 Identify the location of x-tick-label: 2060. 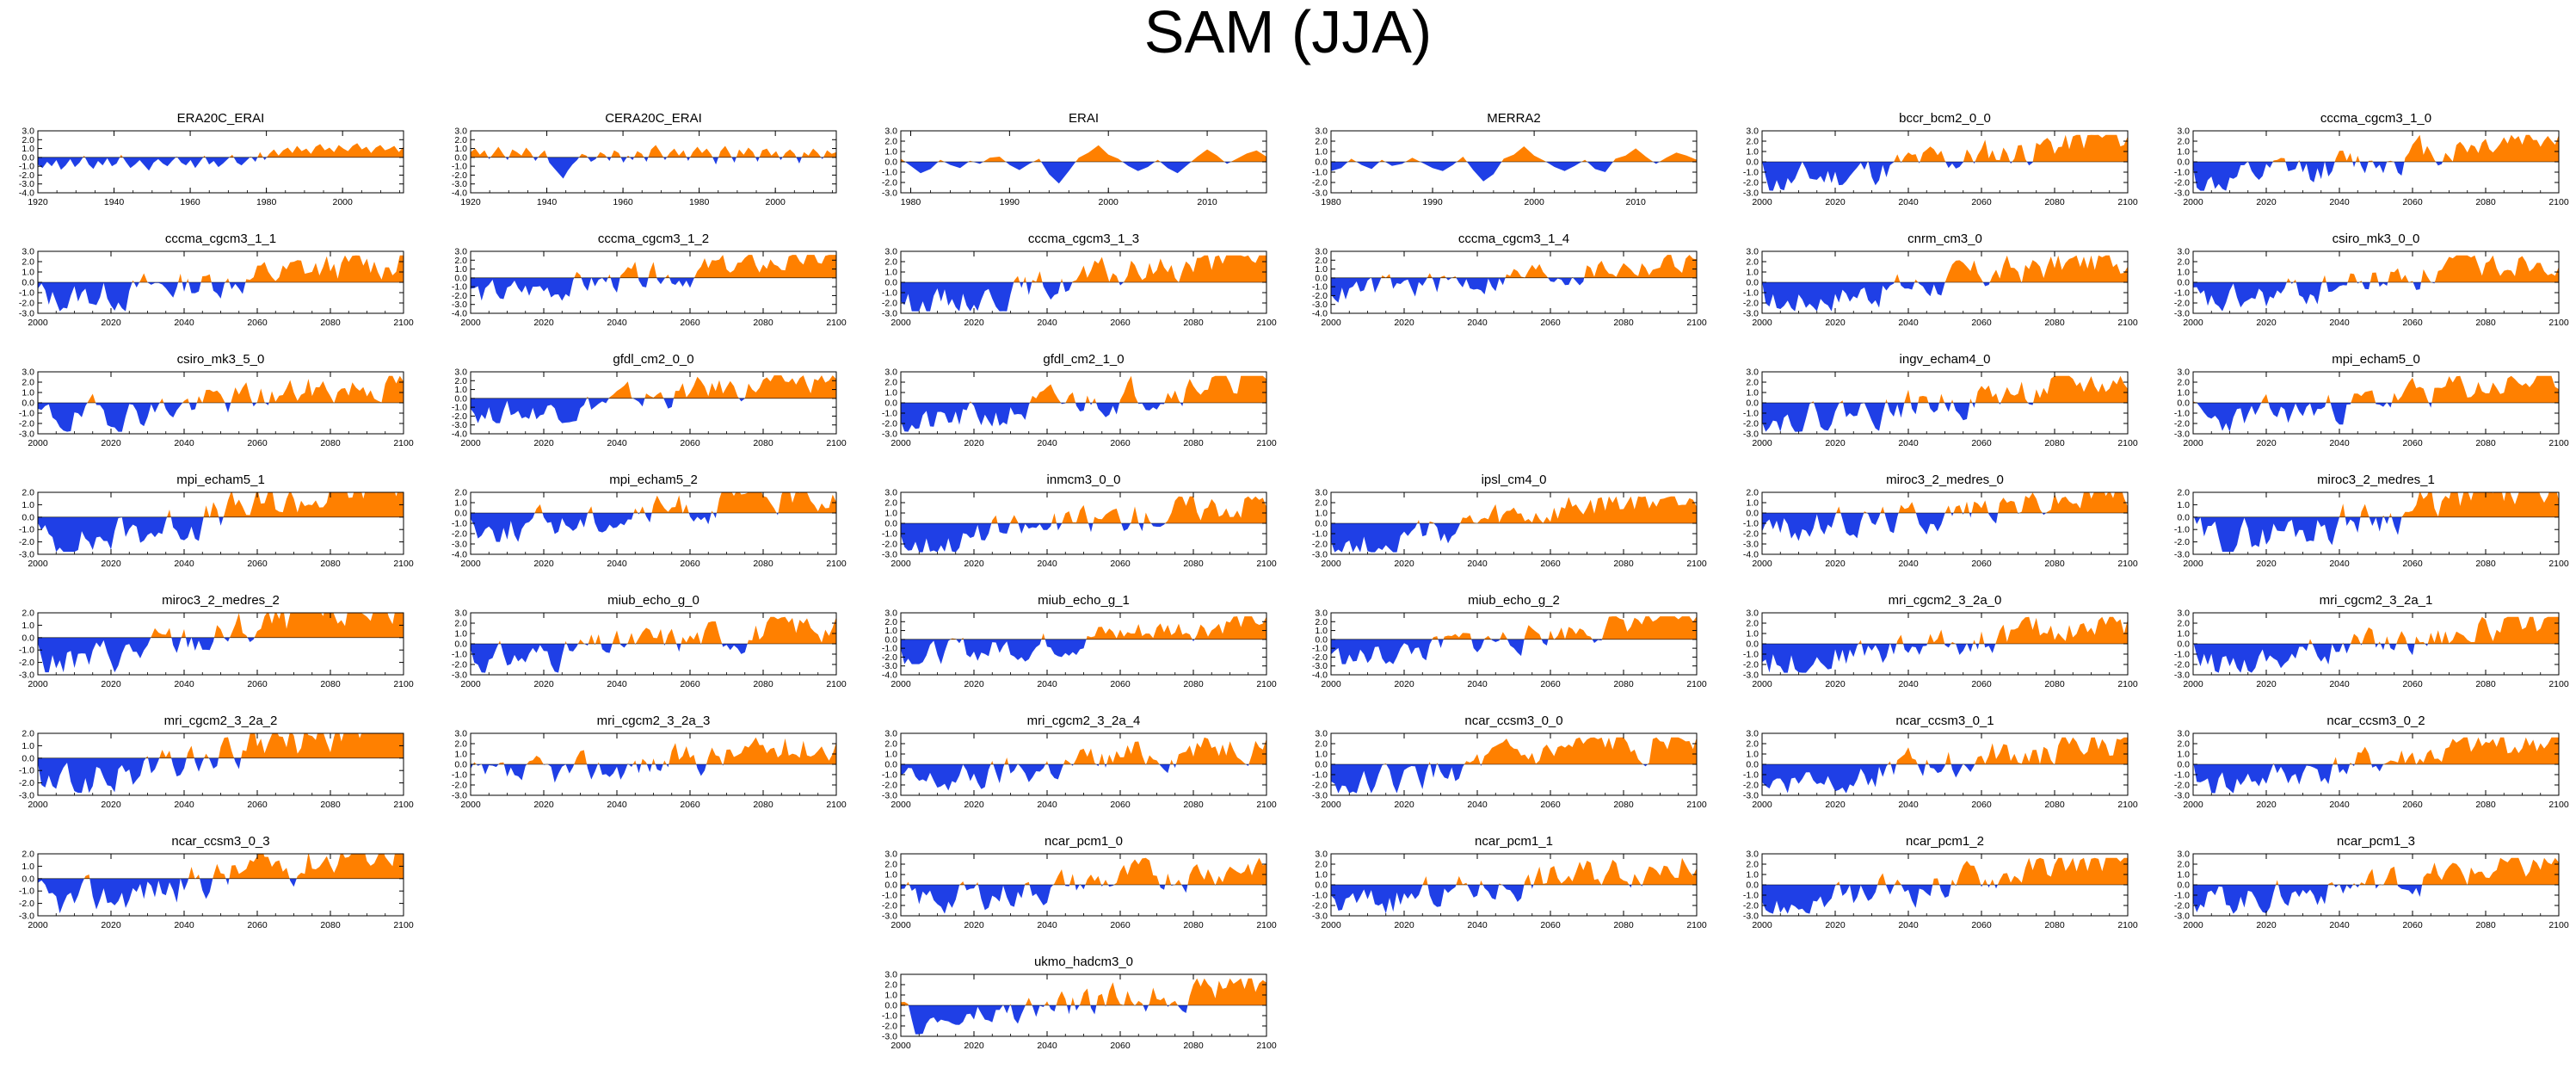
(2413, 443).